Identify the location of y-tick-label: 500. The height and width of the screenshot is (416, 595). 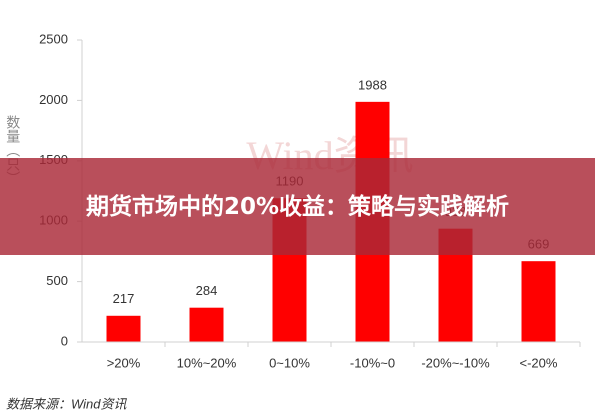
(57, 280).